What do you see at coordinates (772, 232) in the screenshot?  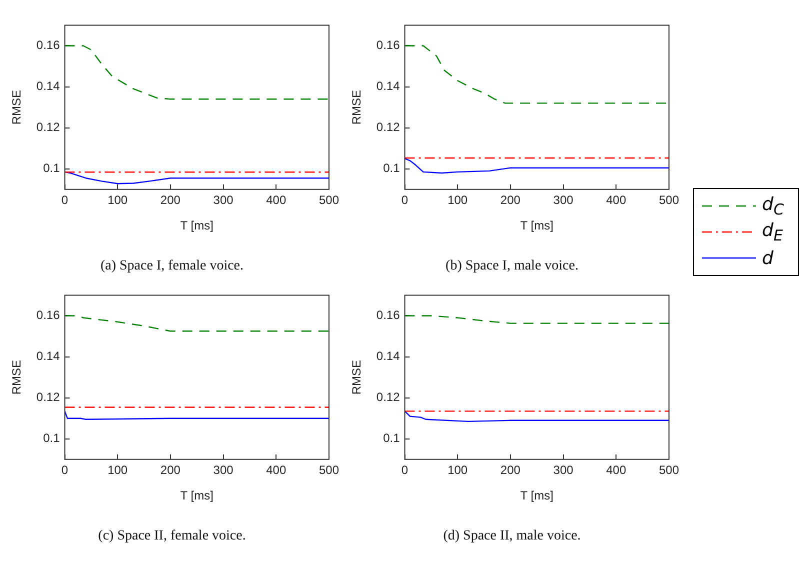 I see `legend-label: d$_{E}$` at bounding box center [772, 232].